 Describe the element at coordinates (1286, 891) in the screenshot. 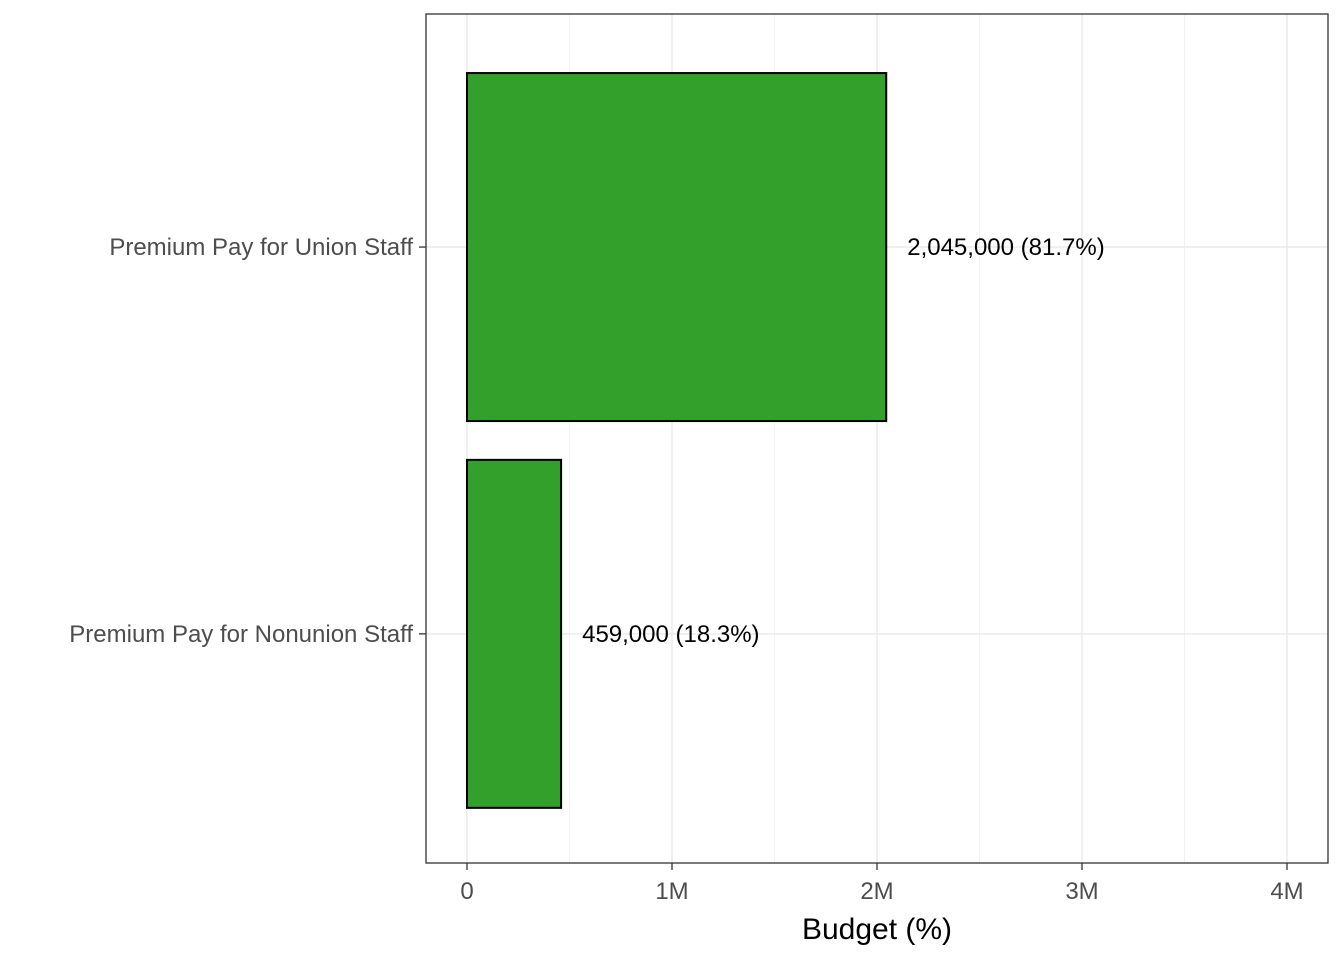

I see `x-tick-label: 4M` at that location.